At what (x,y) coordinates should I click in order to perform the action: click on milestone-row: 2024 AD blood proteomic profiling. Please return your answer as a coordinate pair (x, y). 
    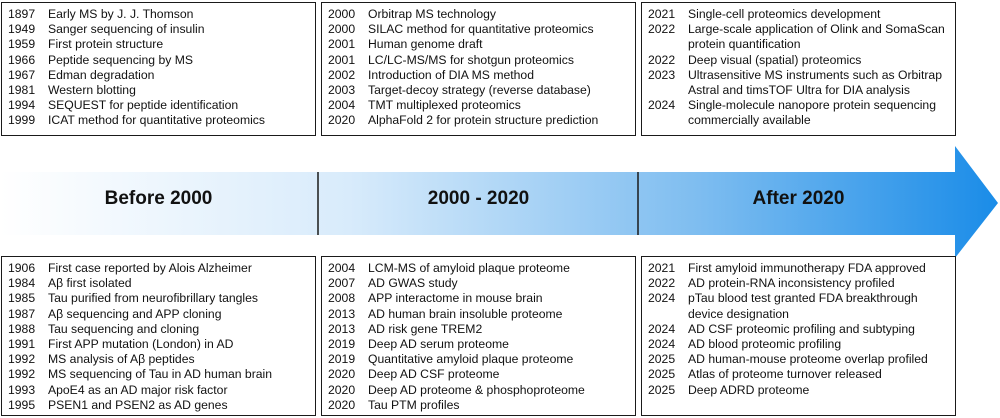
    Looking at the image, I should click on (798, 344).